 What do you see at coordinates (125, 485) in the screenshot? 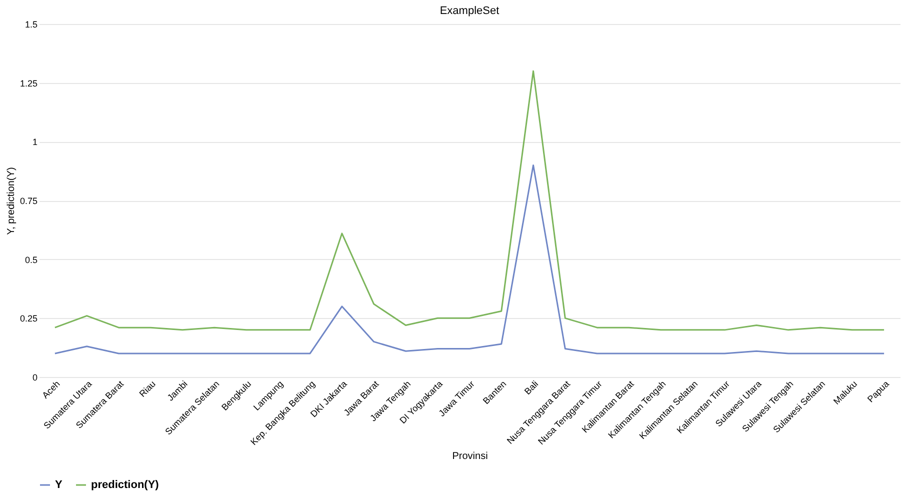
I see `legend-label: prediction(Y)` at bounding box center [125, 485].